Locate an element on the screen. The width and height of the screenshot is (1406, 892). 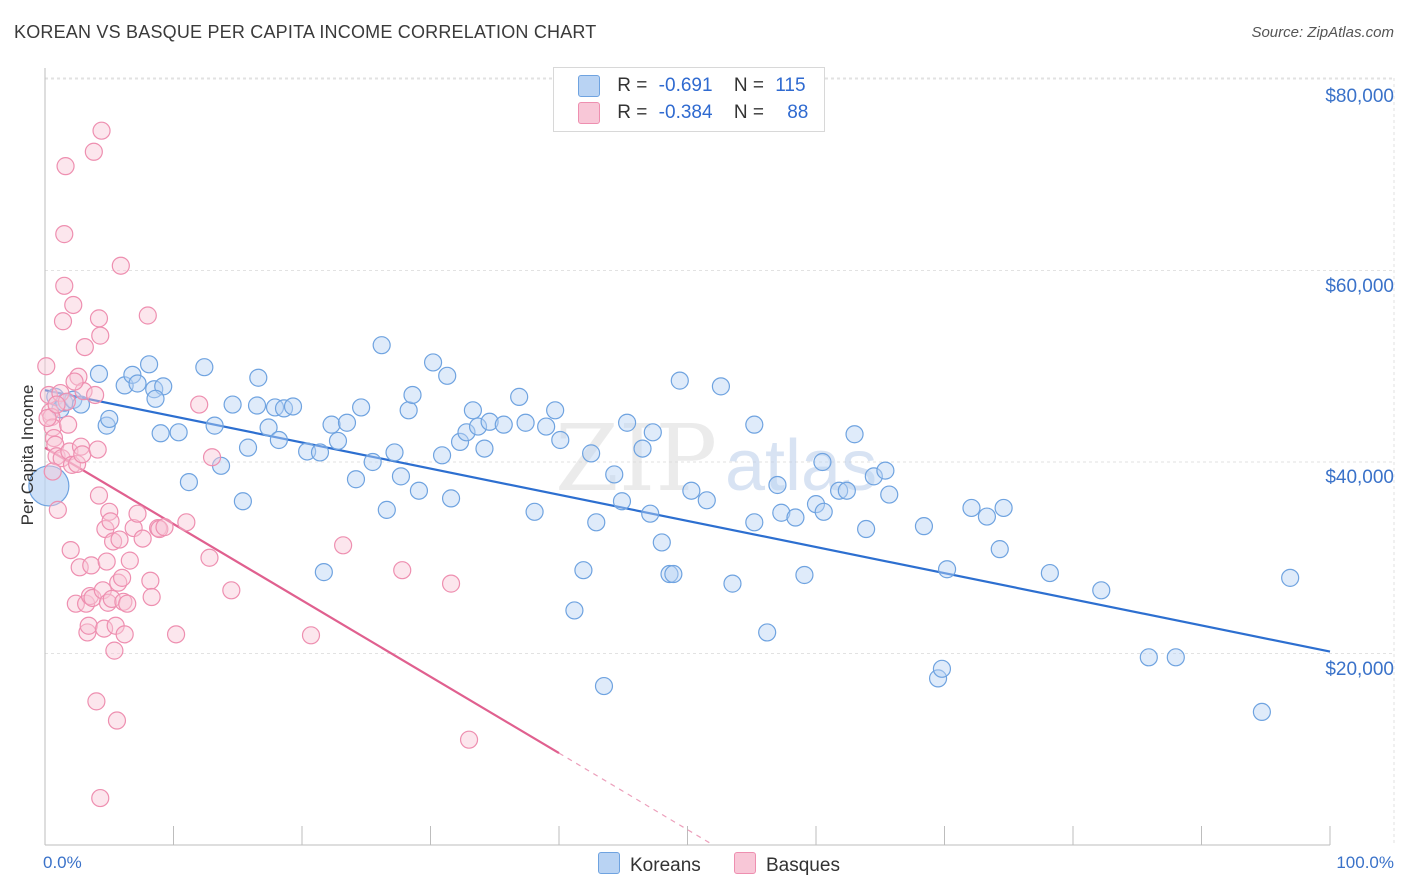
x-tick-label-min: 0.0% is located at coordinates (62, 862).